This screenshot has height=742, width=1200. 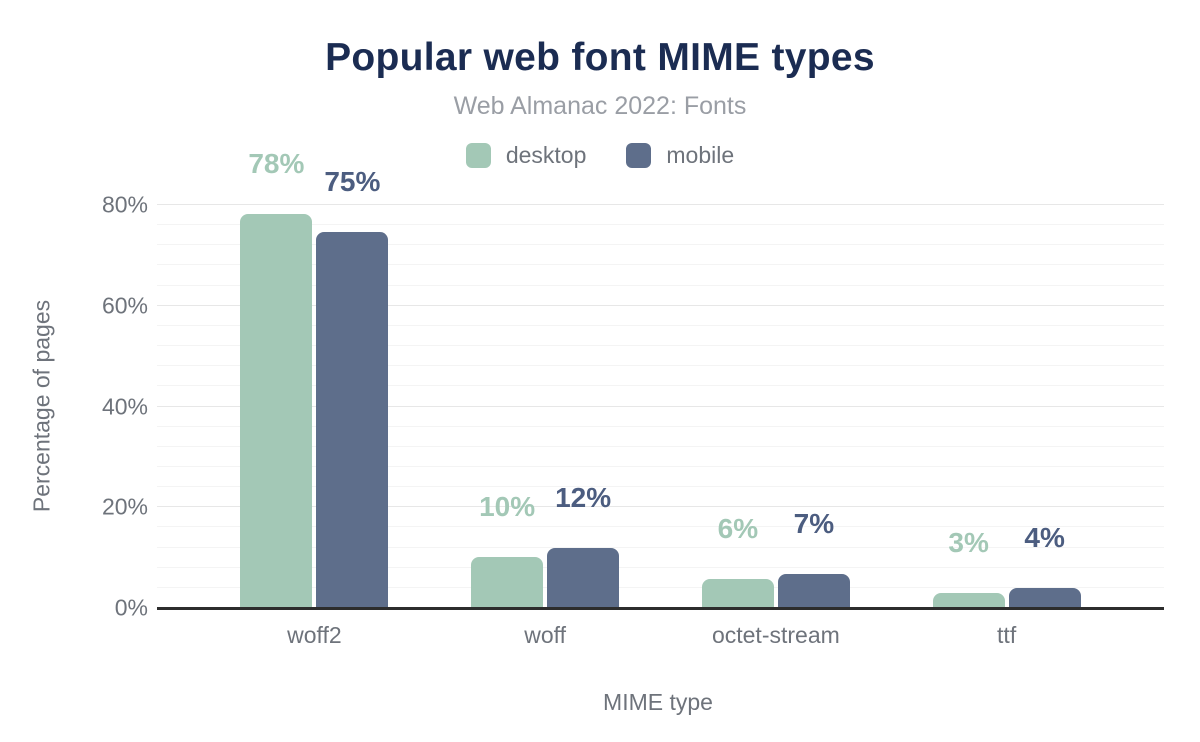 I want to click on x-tick-label-woff2: woff2, so click(x=314, y=635).